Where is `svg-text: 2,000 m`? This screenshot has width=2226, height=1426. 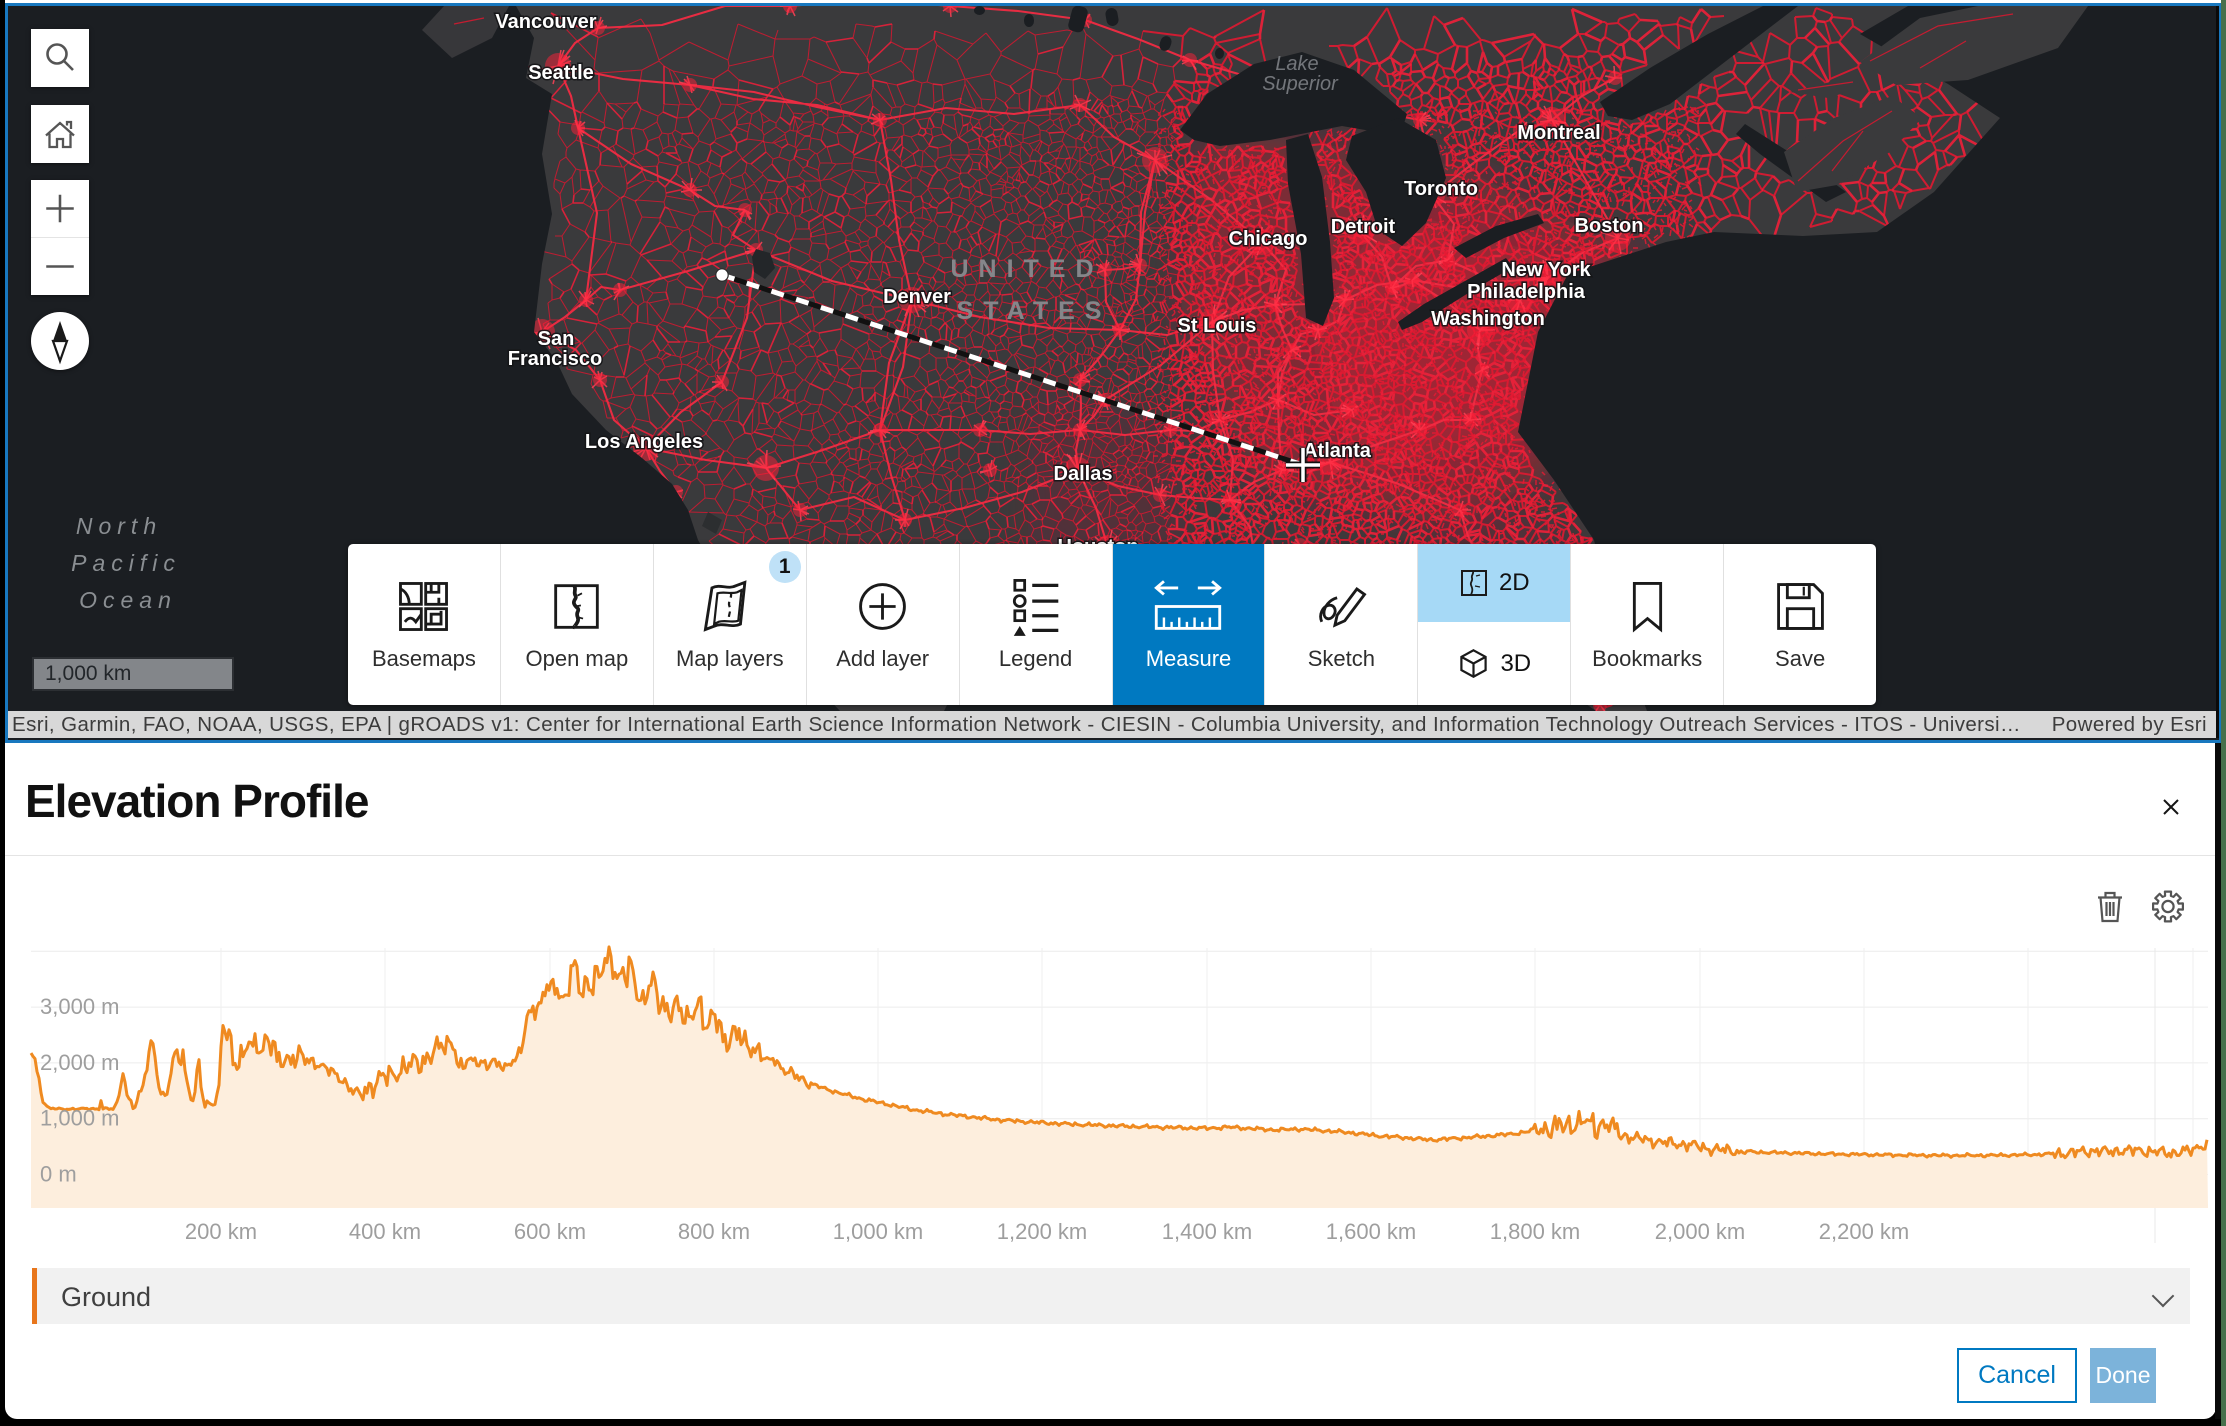 svg-text: 2,000 m is located at coordinates (80, 1062).